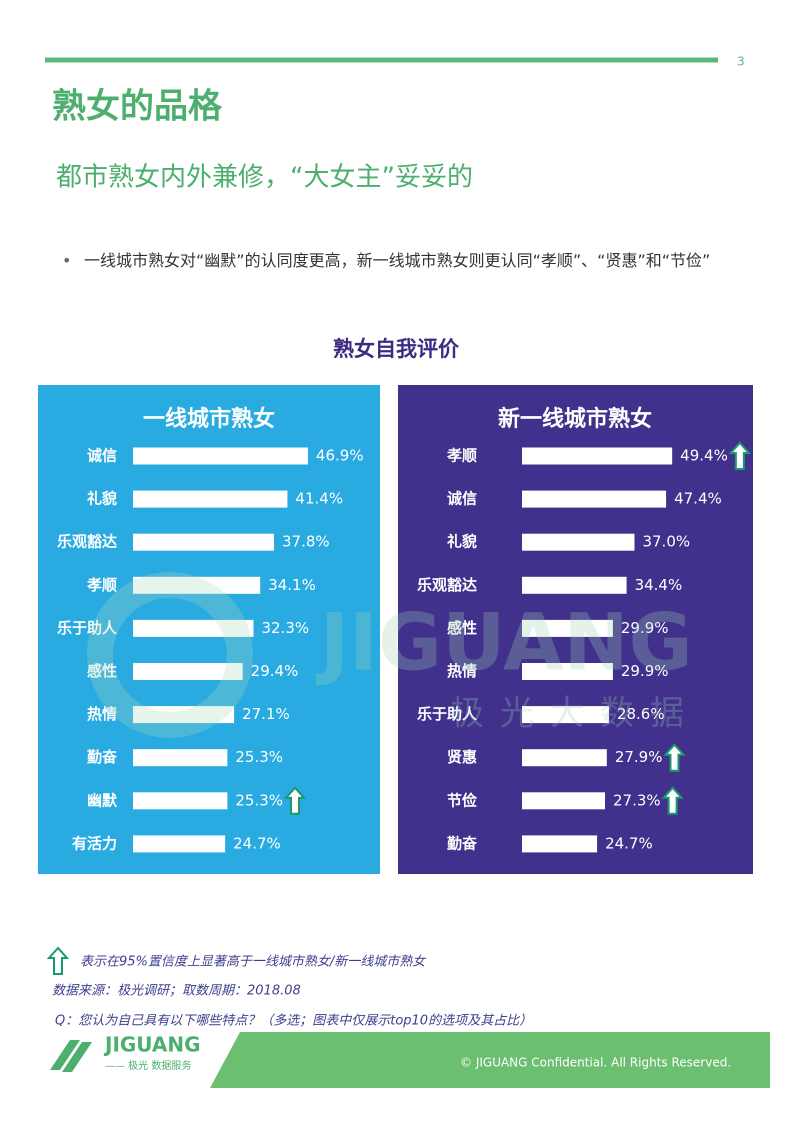  What do you see at coordinates (396, 349) in the screenshot?
I see `chart-title: 熟女自我评价` at bounding box center [396, 349].